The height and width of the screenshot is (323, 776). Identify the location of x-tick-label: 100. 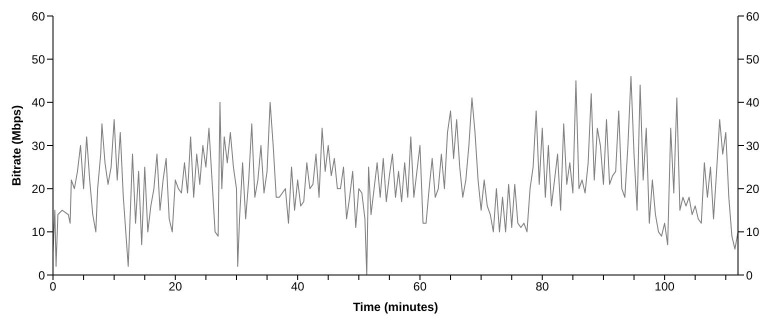
(664, 287).